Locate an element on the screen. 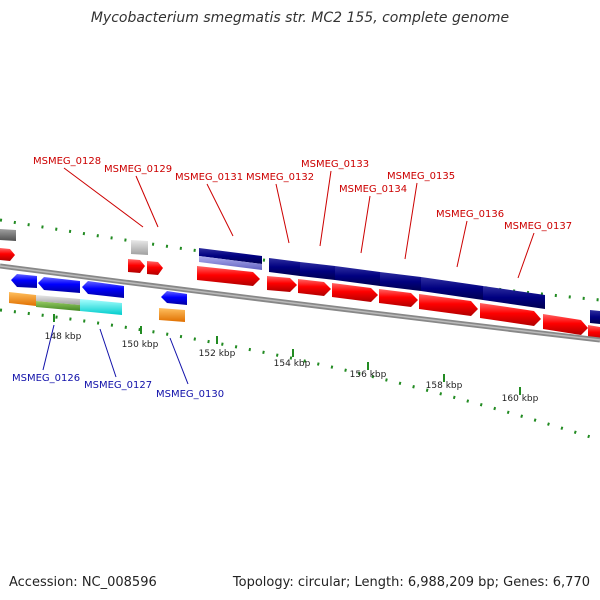 Image resolution: width=600 pixels, height=600 pixels. scale-label: 158 kbp is located at coordinates (444, 386).